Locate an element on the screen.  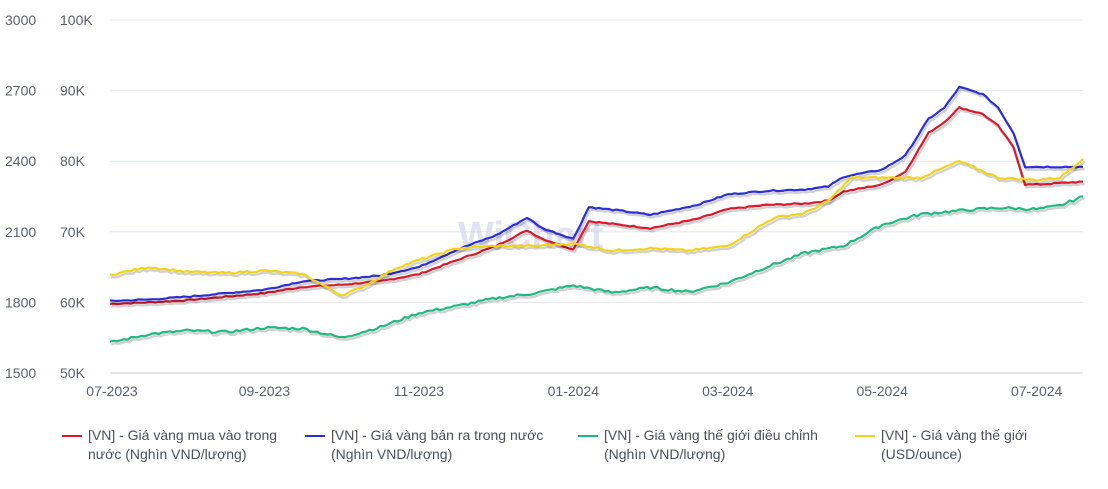
y-left-tick-label: 2400 is located at coordinates (20, 161).